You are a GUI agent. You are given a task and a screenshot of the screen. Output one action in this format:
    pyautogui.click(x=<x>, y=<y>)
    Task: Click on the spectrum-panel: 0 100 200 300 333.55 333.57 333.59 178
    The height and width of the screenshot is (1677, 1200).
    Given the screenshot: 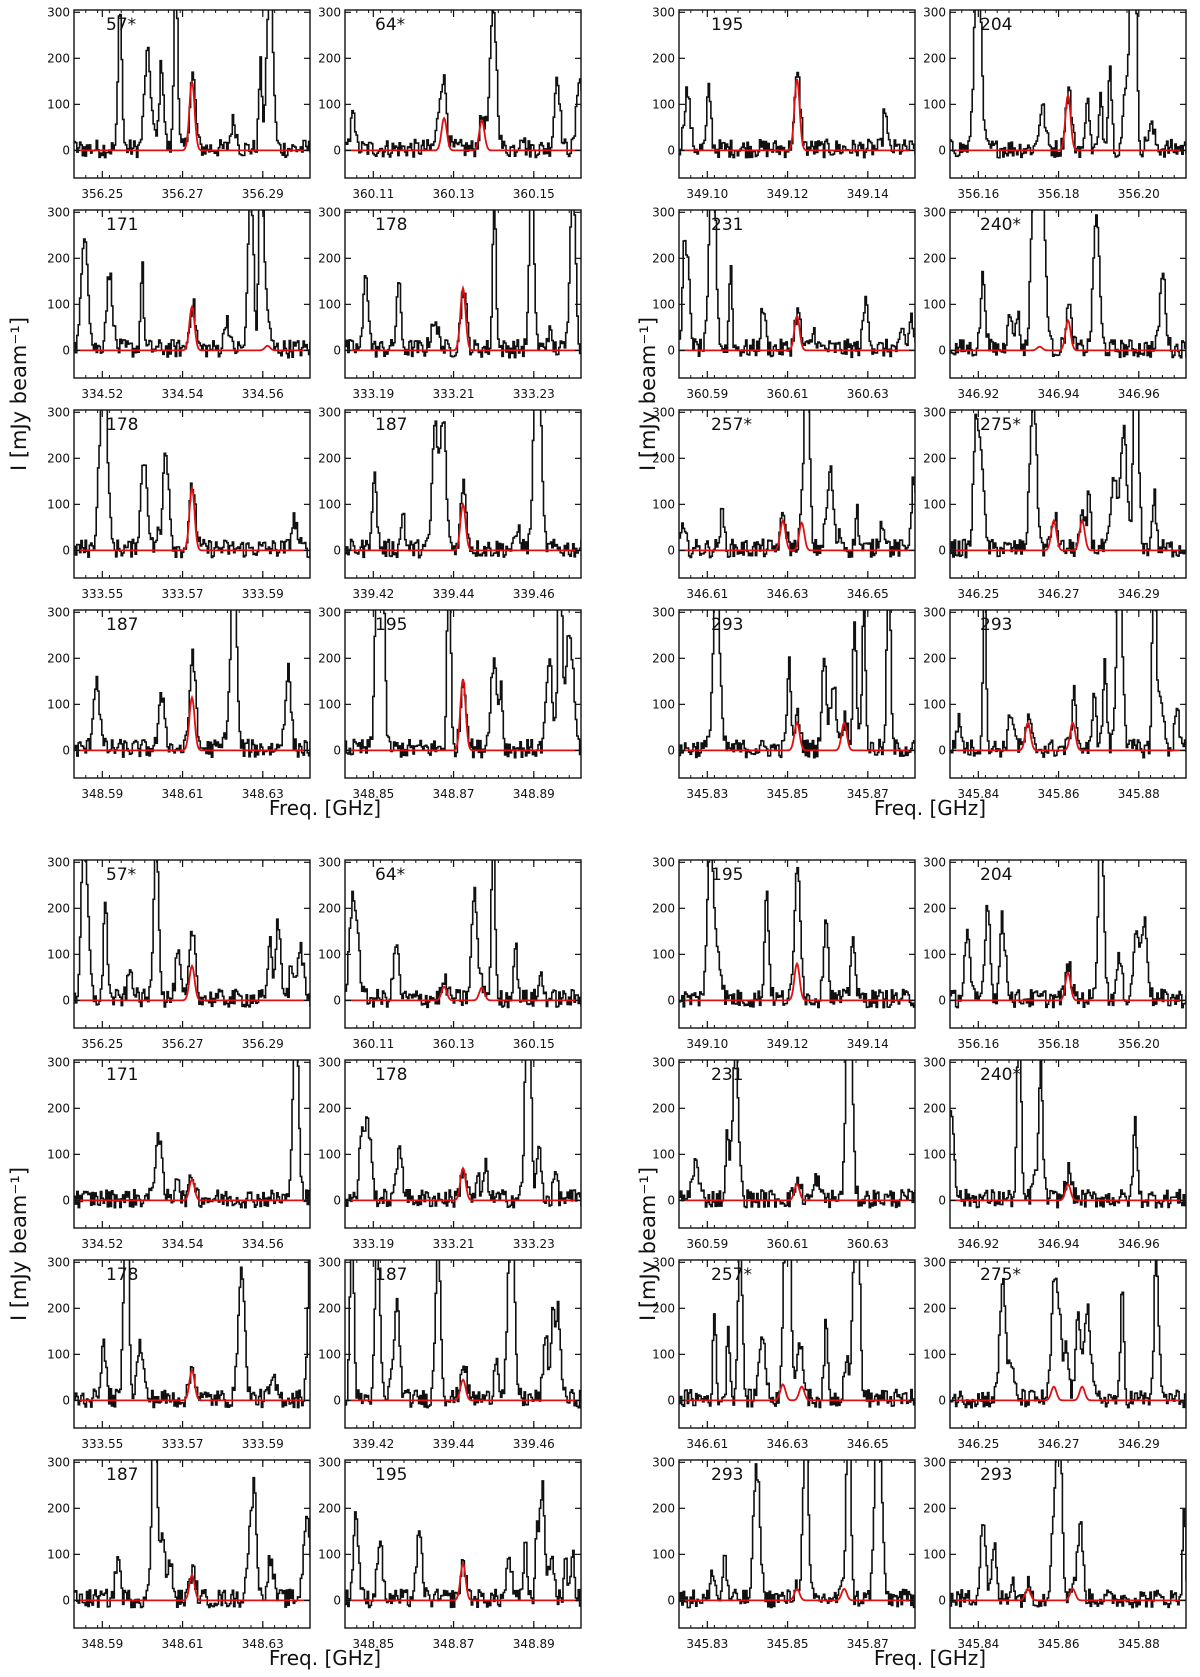 What is the action you would take?
    pyautogui.click(x=179, y=503)
    